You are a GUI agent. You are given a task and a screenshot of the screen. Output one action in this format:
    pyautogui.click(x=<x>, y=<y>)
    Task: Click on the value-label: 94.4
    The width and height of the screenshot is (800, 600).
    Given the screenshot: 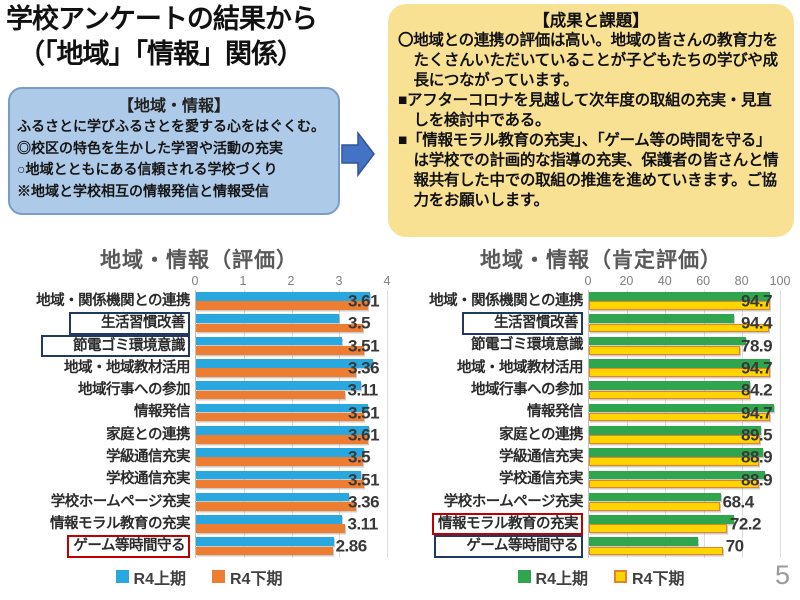 What is the action you would take?
    pyautogui.click(x=757, y=323)
    